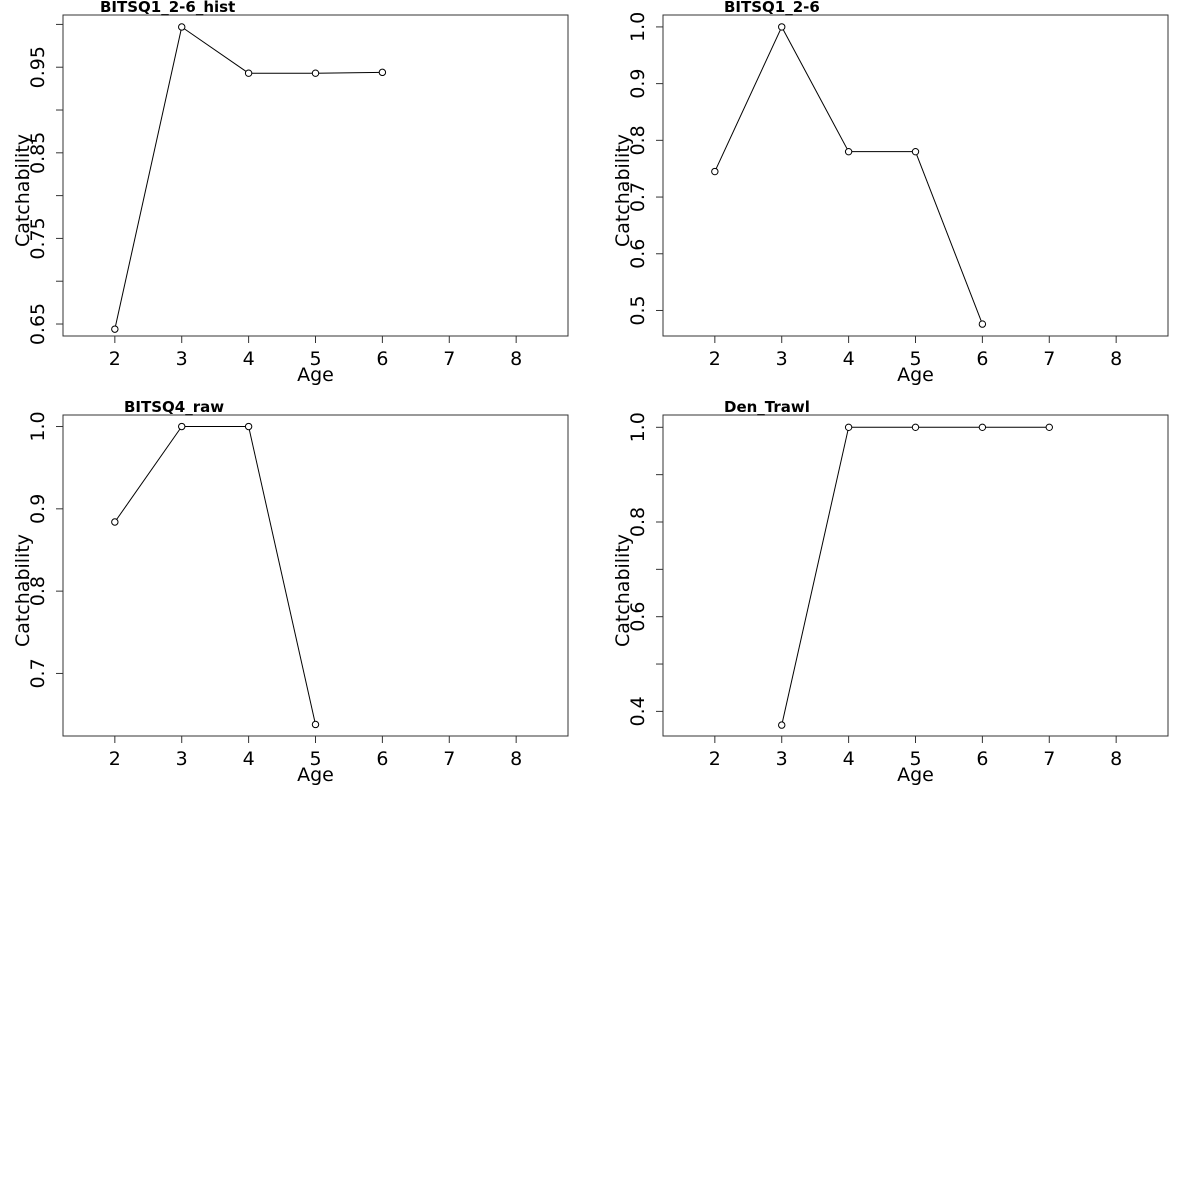  What do you see at coordinates (772, 8) in the screenshot?
I see `chart-title: BITSQ1_2-6` at bounding box center [772, 8].